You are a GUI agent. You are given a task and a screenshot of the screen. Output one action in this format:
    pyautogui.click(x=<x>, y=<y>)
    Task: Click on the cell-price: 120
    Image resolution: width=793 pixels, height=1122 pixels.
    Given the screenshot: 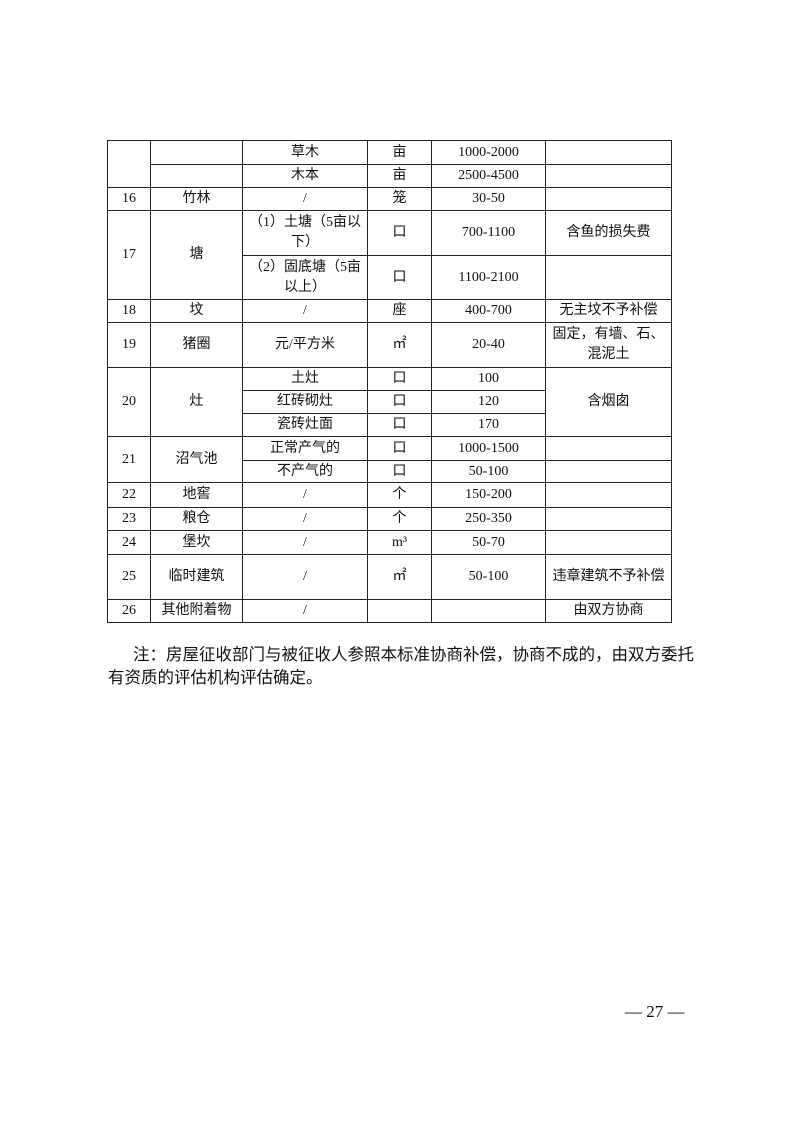 What is the action you would take?
    pyautogui.click(x=488, y=402)
    